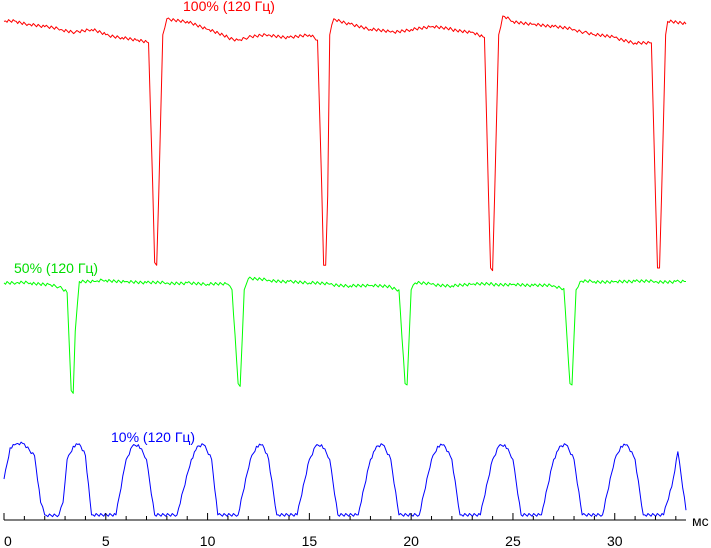 The image size is (711, 548). I want to click on x-tick-label: 30, so click(615, 540).